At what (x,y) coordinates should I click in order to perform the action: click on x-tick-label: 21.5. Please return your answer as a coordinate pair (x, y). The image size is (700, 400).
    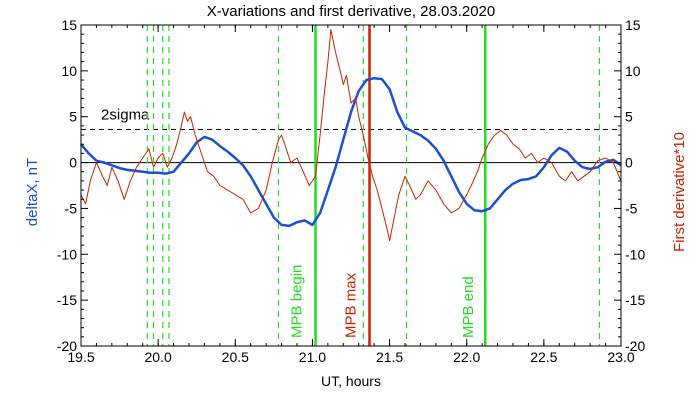
    Looking at the image, I should click on (389, 357).